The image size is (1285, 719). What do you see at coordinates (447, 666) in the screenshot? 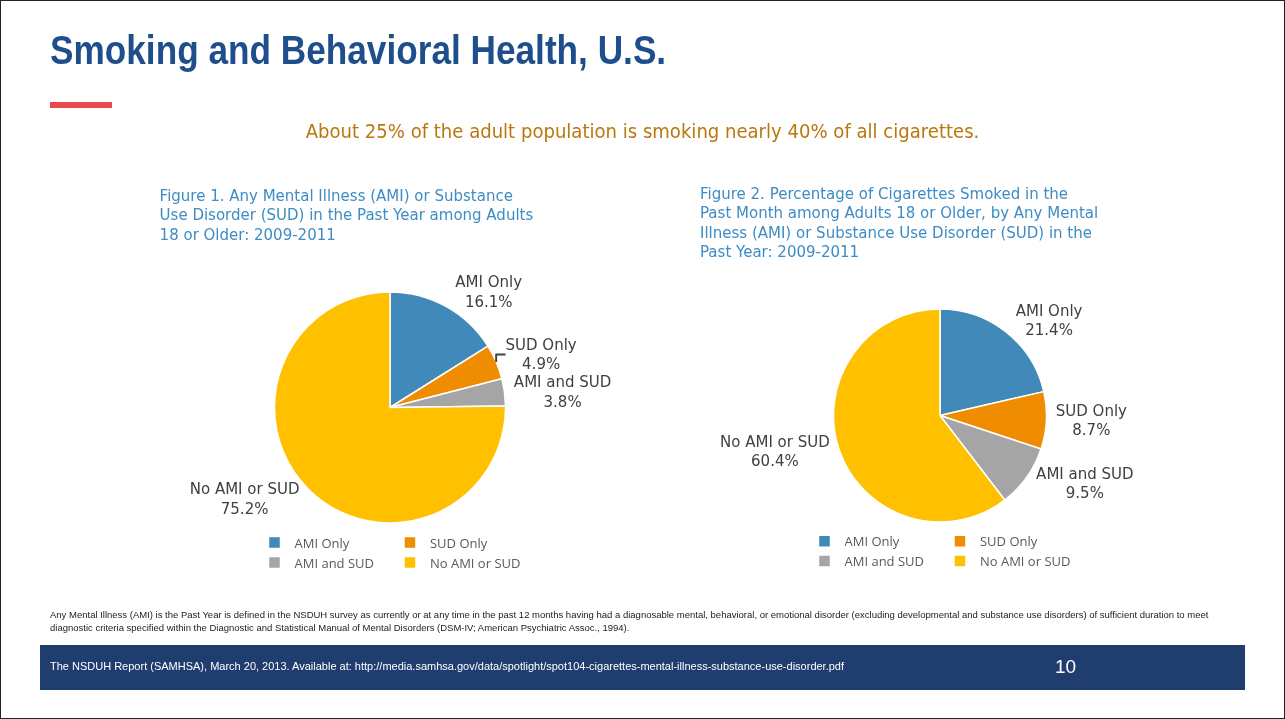
I see `text: The NSDUH Report (SAMHSA), March 20, 2013. Available at: http://media.samhsa.gov/data/spotlight/spot104-cigarettes-mental-illness-substance-use-disorder.pdf` at bounding box center [447, 666].